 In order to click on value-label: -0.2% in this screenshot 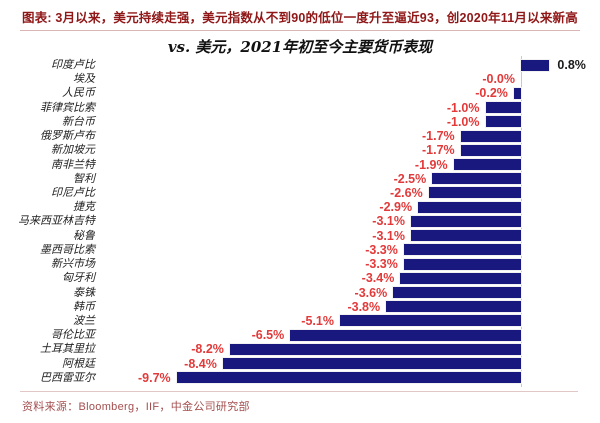, I will do `click(491, 93)`.